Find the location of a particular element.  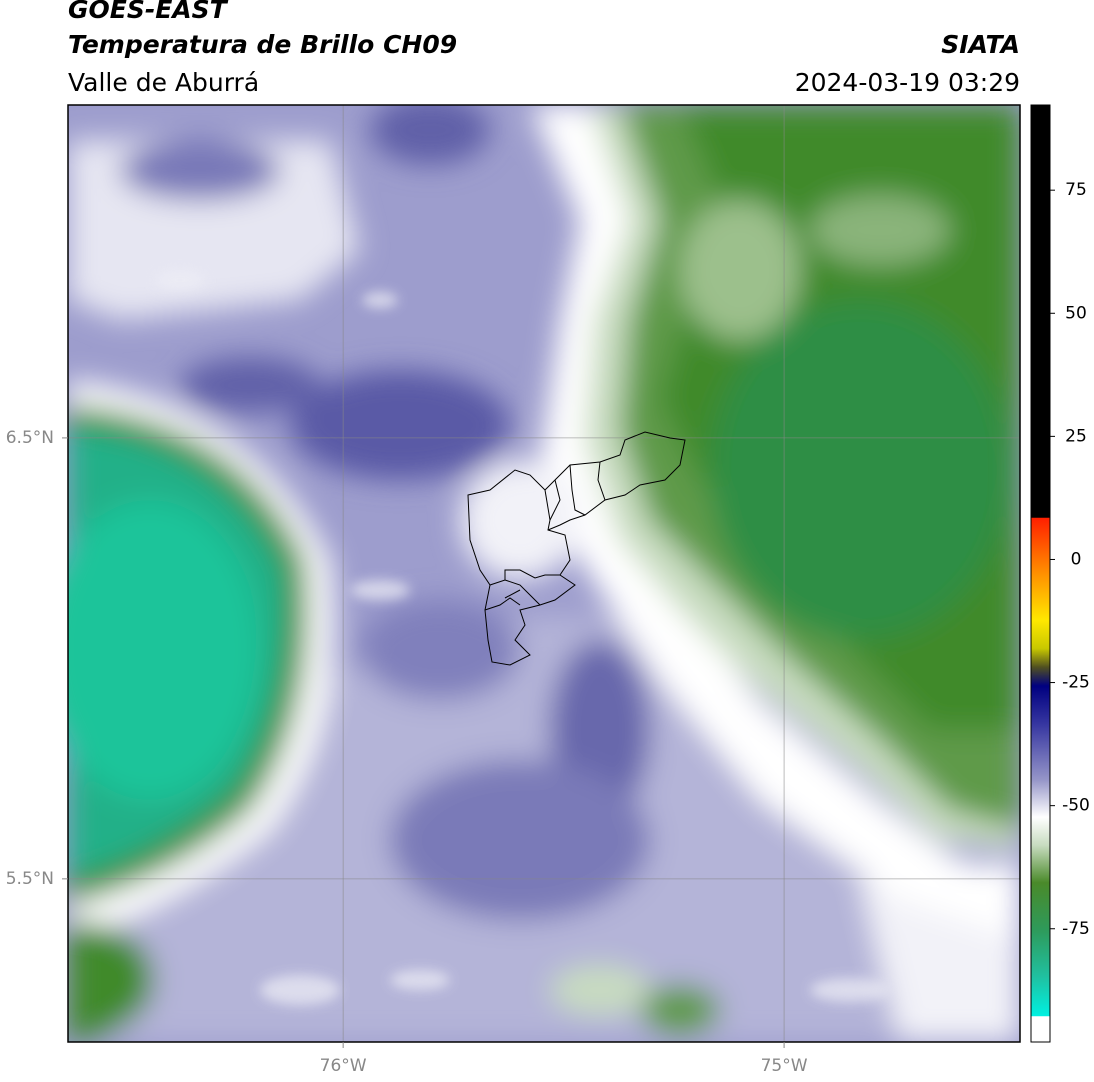

y-tick-label: 5.5°N is located at coordinates (30, 879).